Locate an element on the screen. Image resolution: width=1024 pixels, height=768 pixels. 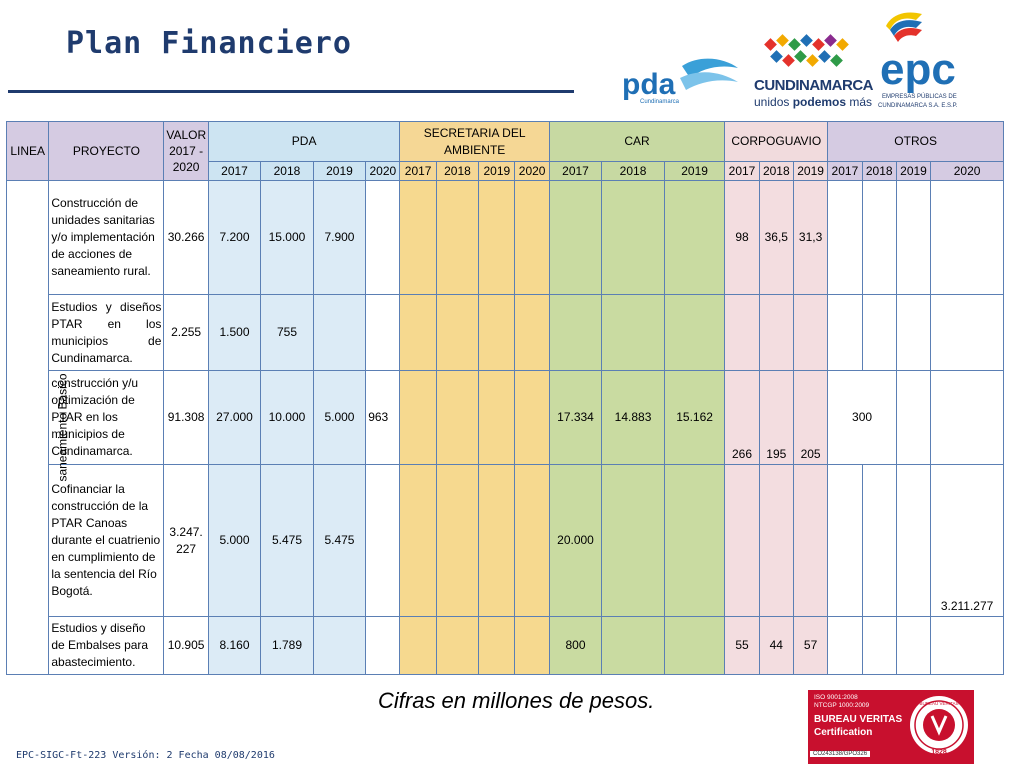
epc-logo-subtext-2: CUNDINAMARCA S.A. E.S.P. is located at coordinates (918, 106).